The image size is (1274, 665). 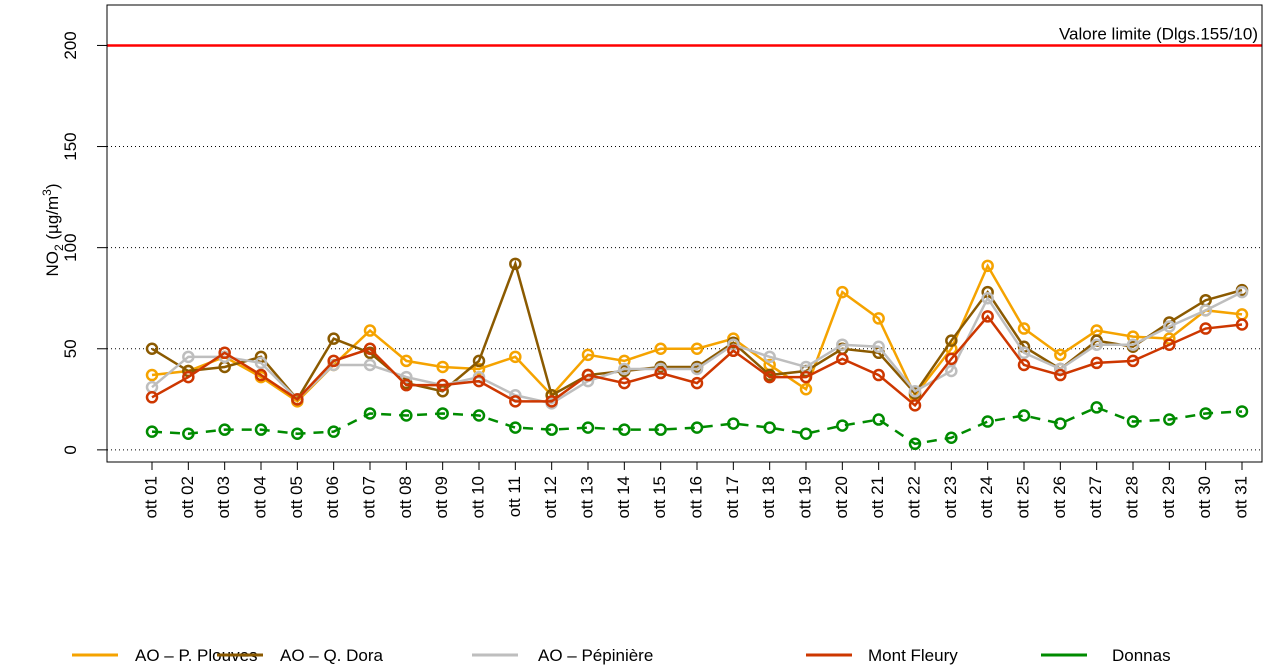 What do you see at coordinates (514, 496) in the screenshot?
I see `x-tick-label: ott 11` at bounding box center [514, 496].